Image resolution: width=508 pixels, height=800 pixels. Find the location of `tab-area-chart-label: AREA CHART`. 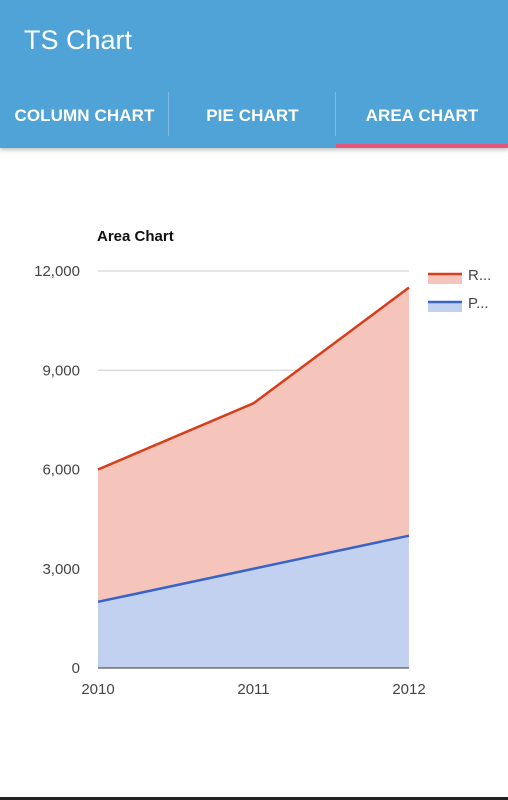

tab-area-chart-label: AREA CHART is located at coordinates (422, 115).